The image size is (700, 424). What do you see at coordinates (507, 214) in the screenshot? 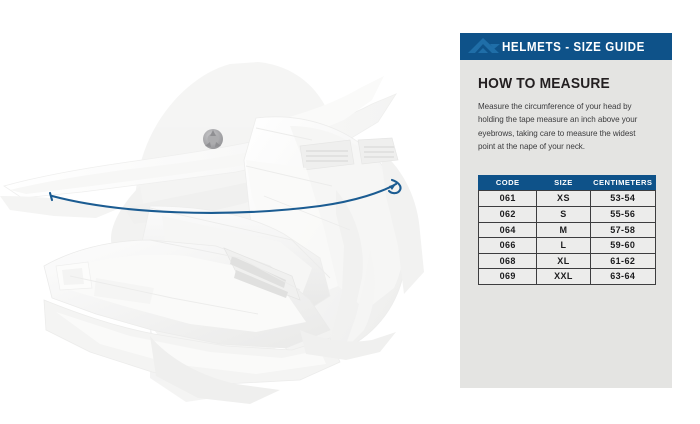
I see `cell-code: 062` at bounding box center [507, 214].